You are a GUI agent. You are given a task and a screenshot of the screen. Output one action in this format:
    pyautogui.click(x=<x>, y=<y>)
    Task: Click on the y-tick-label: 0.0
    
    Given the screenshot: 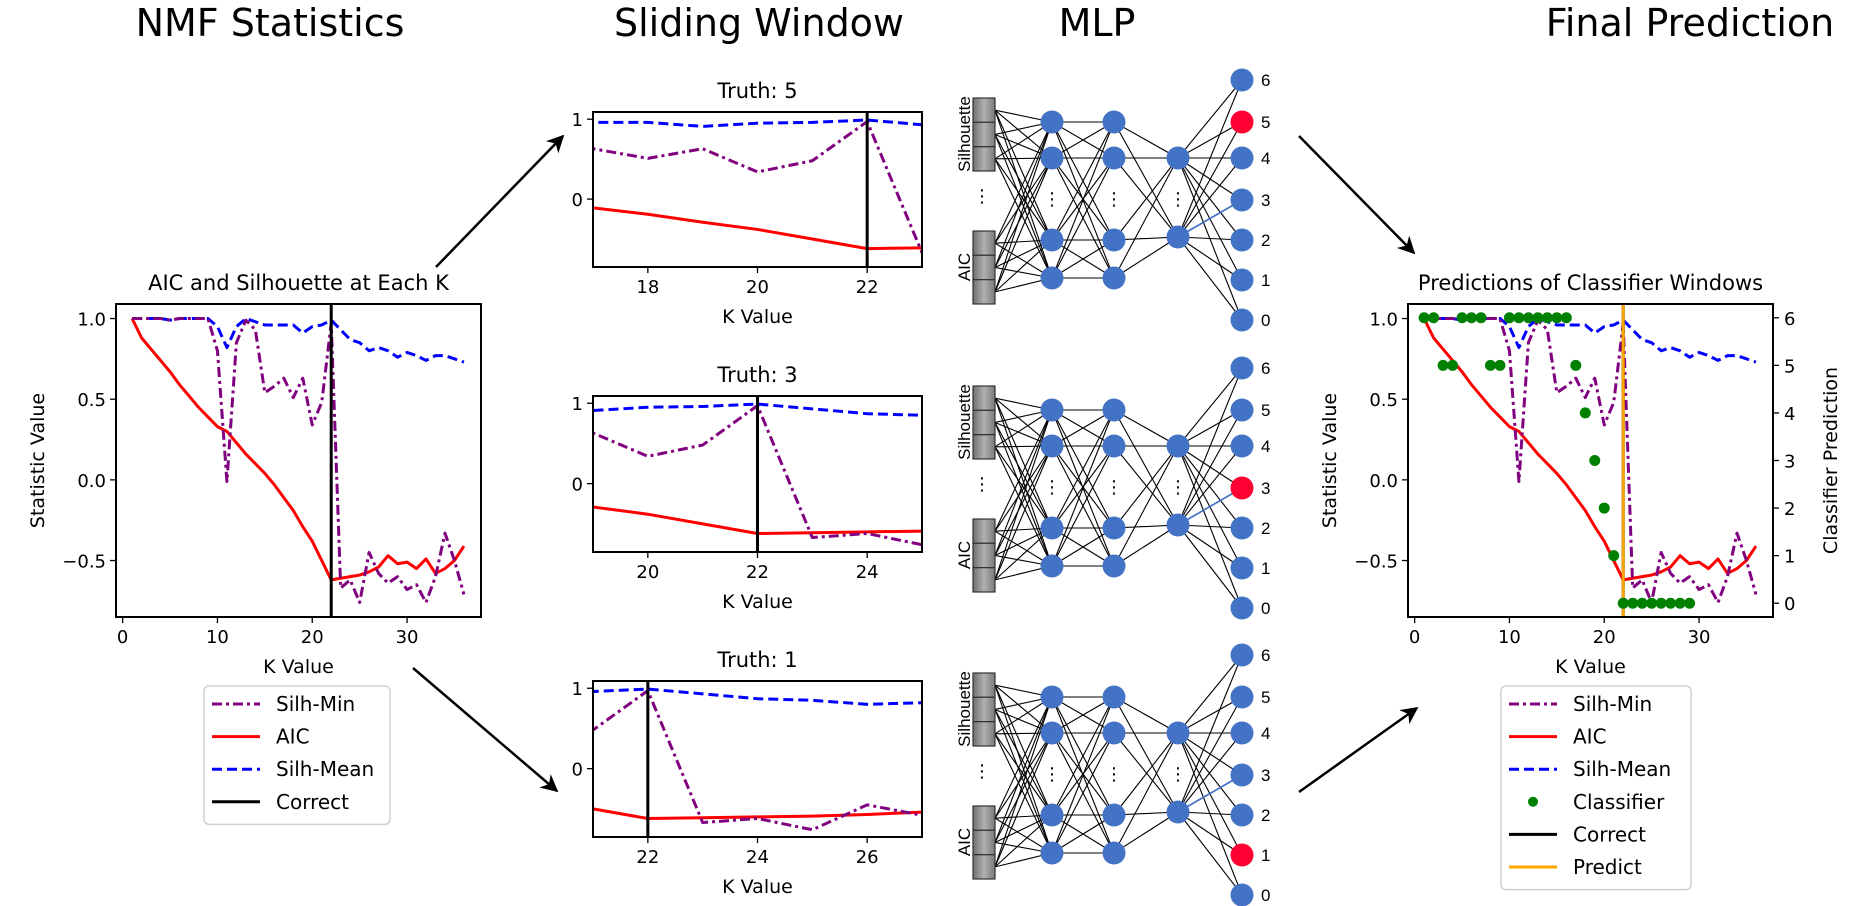 What is the action you would take?
    pyautogui.click(x=1383, y=481)
    